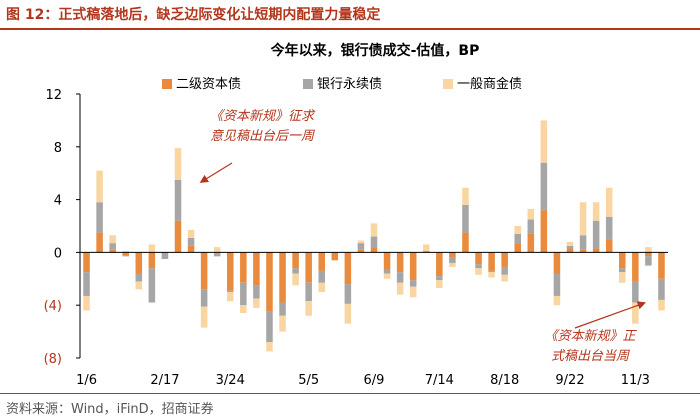  Describe the element at coordinates (62, 227) in the screenshot. I see `y-axis: (8) (4) 0 4 8 12` at that location.